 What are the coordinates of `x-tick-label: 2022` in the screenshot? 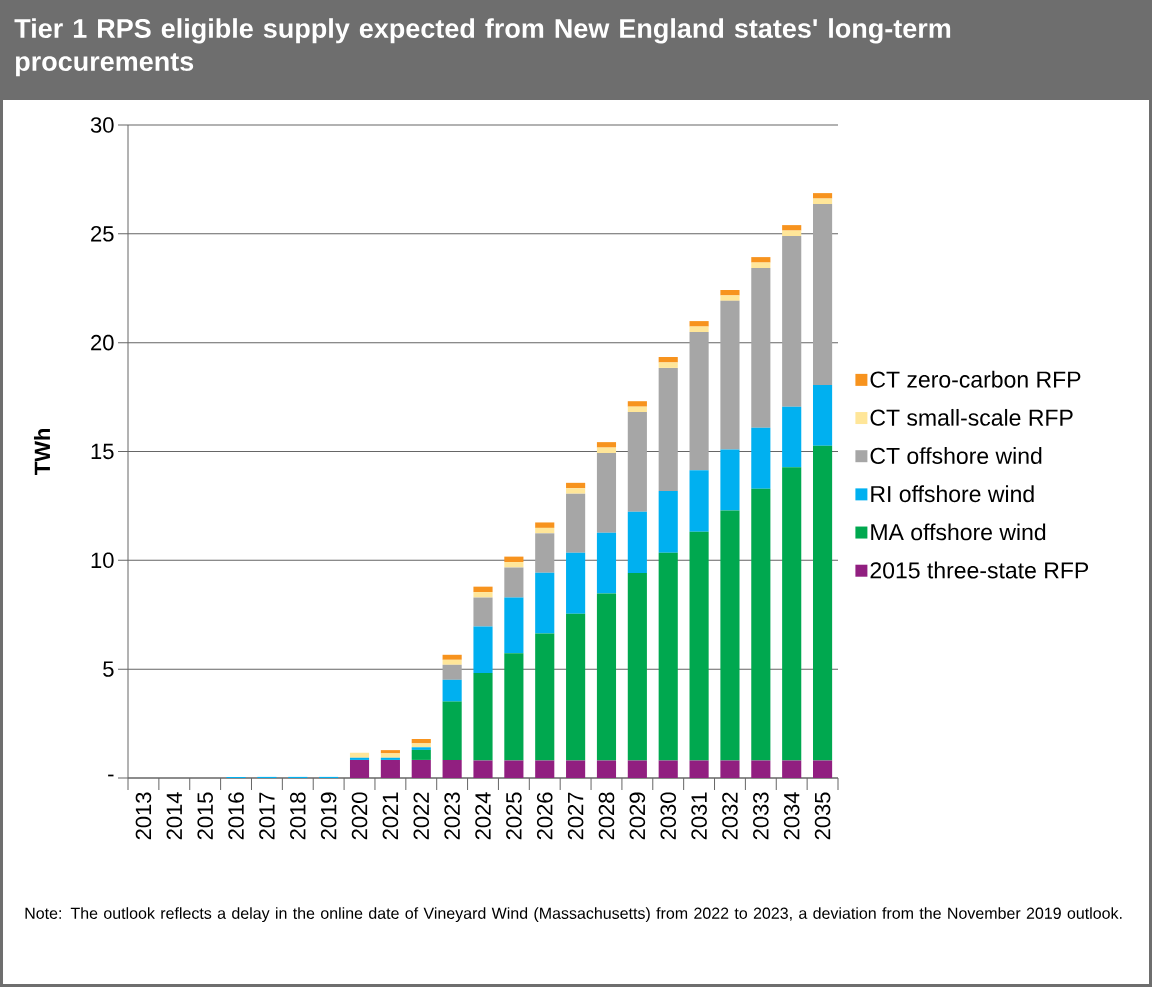 It's located at (421, 816).